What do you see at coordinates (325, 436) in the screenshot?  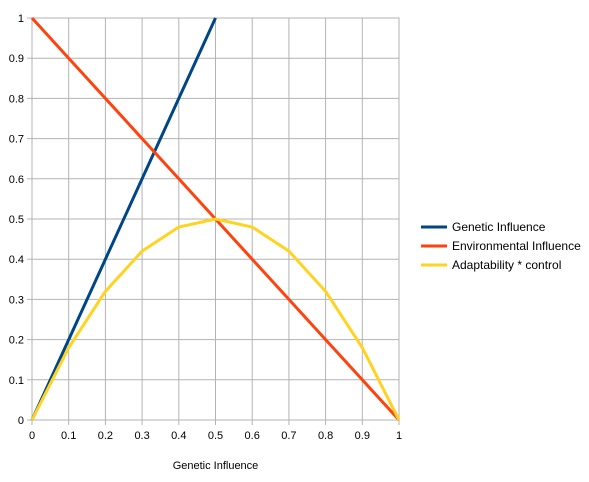 I see `x-tick-label: 0.8` at bounding box center [325, 436].